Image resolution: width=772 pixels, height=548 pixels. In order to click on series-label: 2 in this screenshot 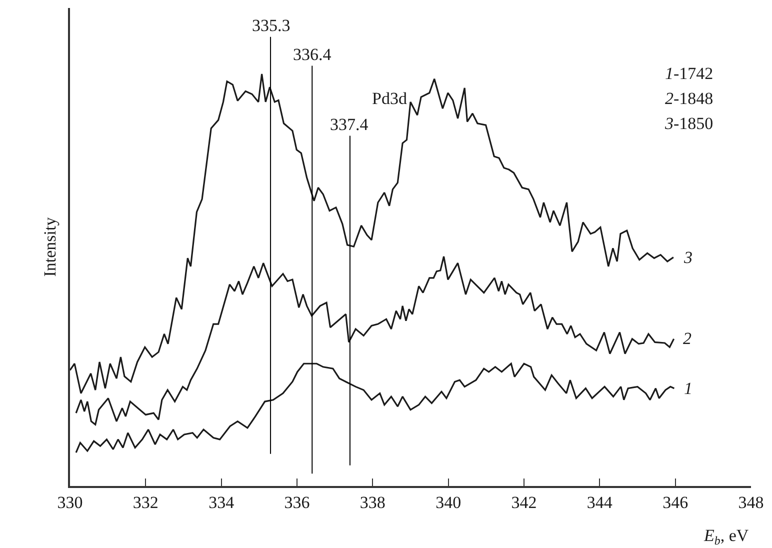, I will do `click(687, 338)`.